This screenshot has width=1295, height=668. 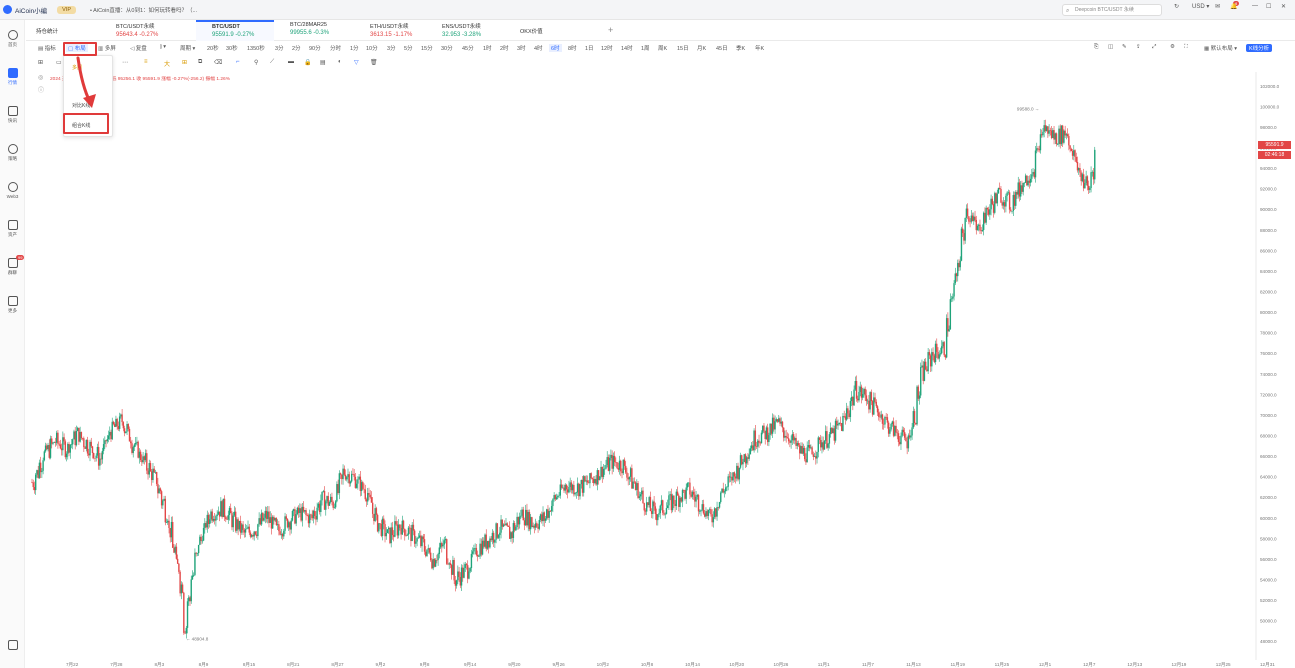 I want to click on search-input: ⌕ Deepcoin BTC/USDT 永续, so click(x=1112, y=10).